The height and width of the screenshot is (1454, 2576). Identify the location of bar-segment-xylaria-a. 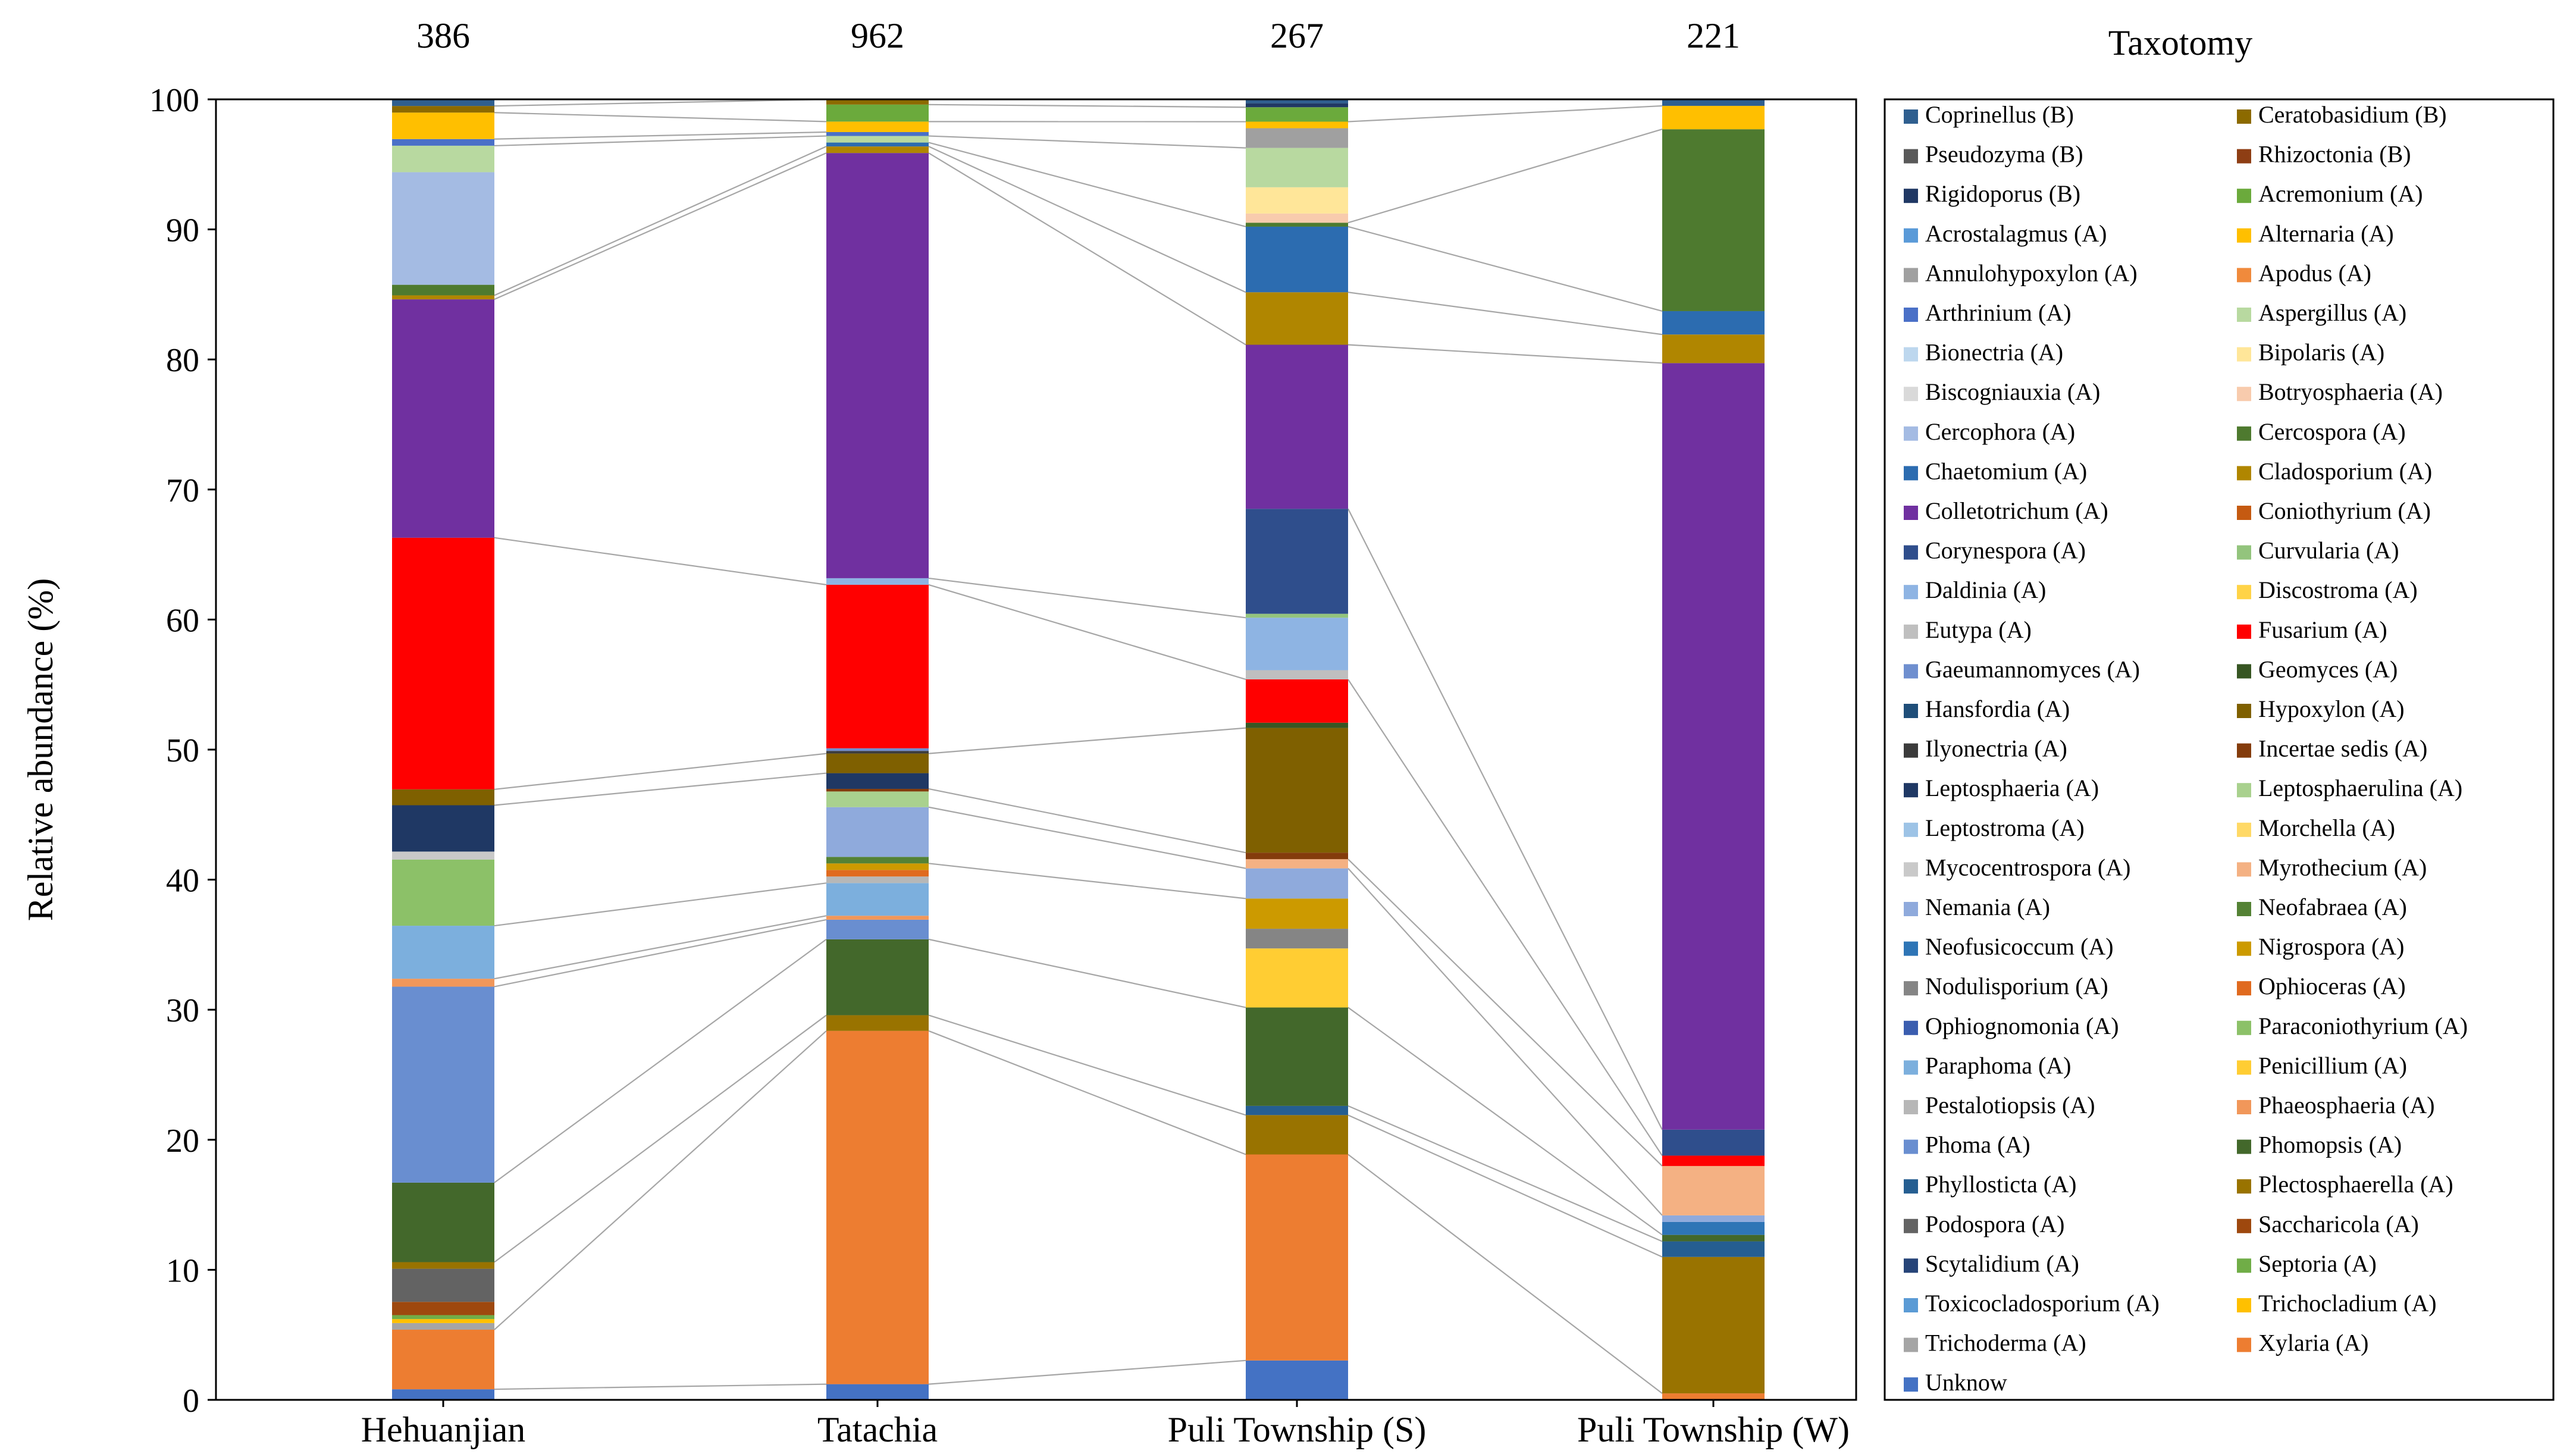
(443, 1360).